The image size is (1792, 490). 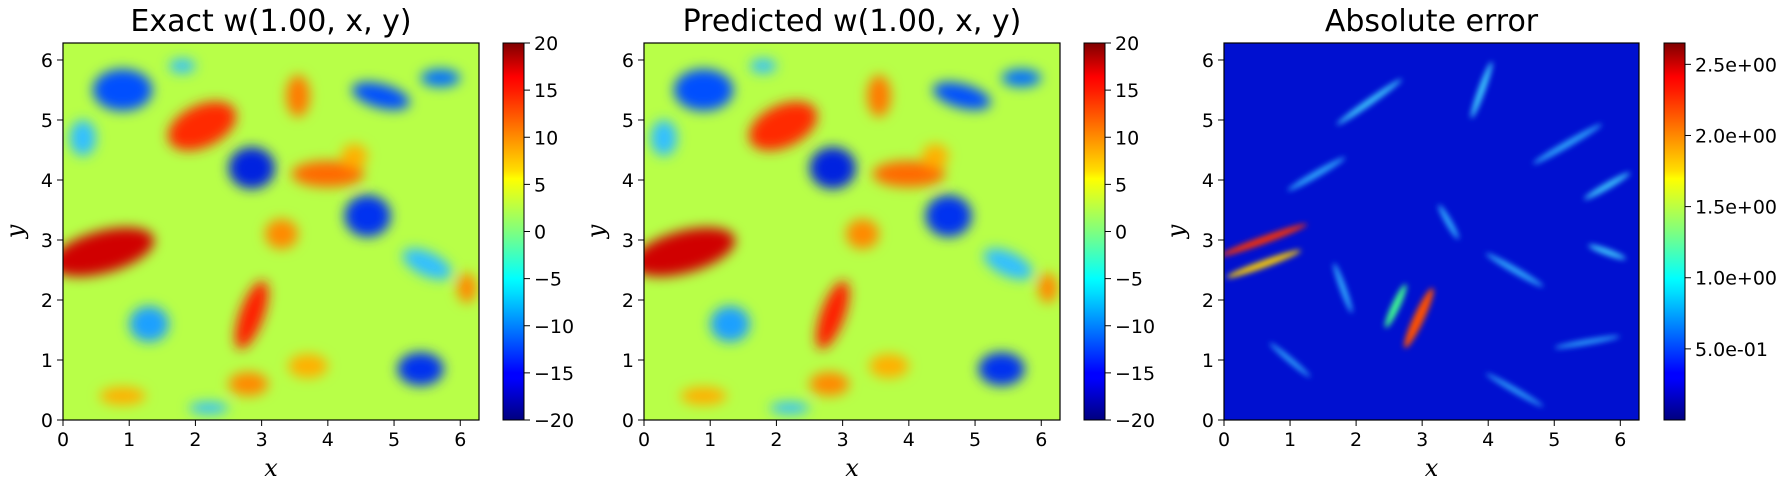 What do you see at coordinates (1119, 232) in the screenshot?
I see `colorbar: −20 −15 −10 −5 0 5 10 15 20` at bounding box center [1119, 232].